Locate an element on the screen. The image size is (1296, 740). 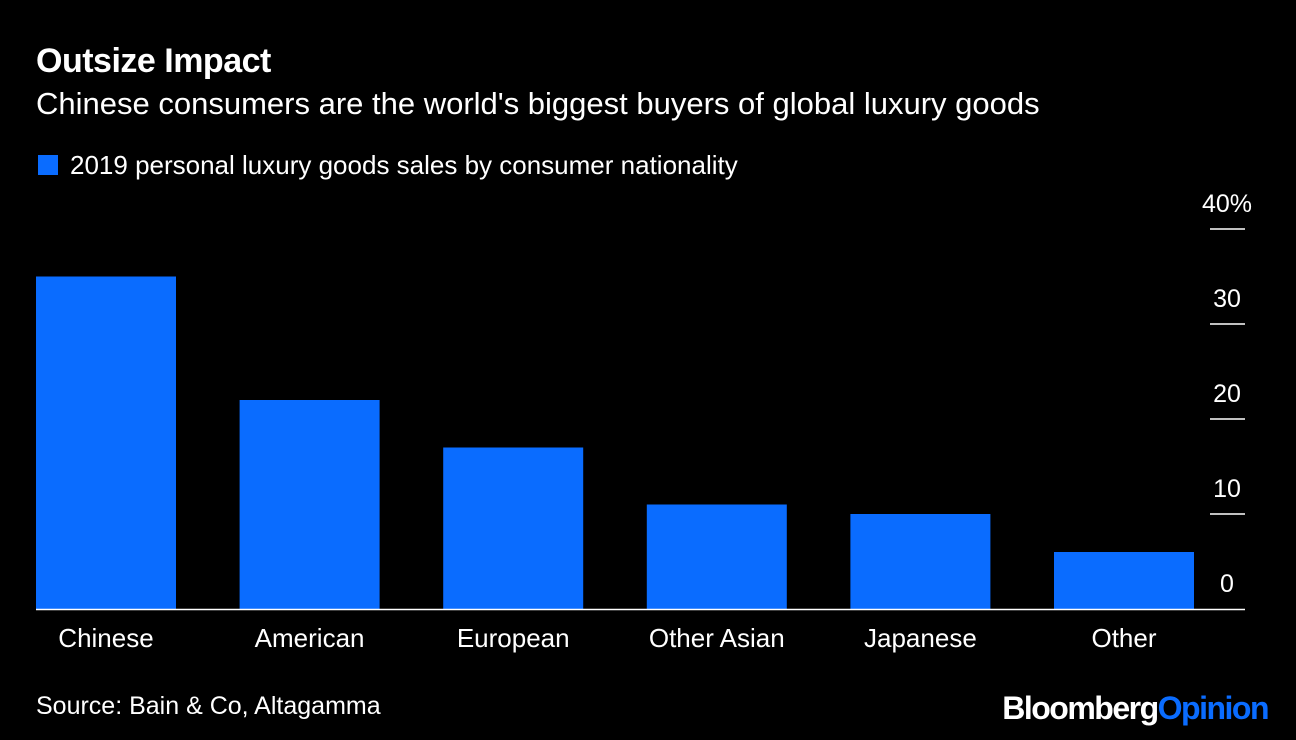
bar-american is located at coordinates (309, 504).